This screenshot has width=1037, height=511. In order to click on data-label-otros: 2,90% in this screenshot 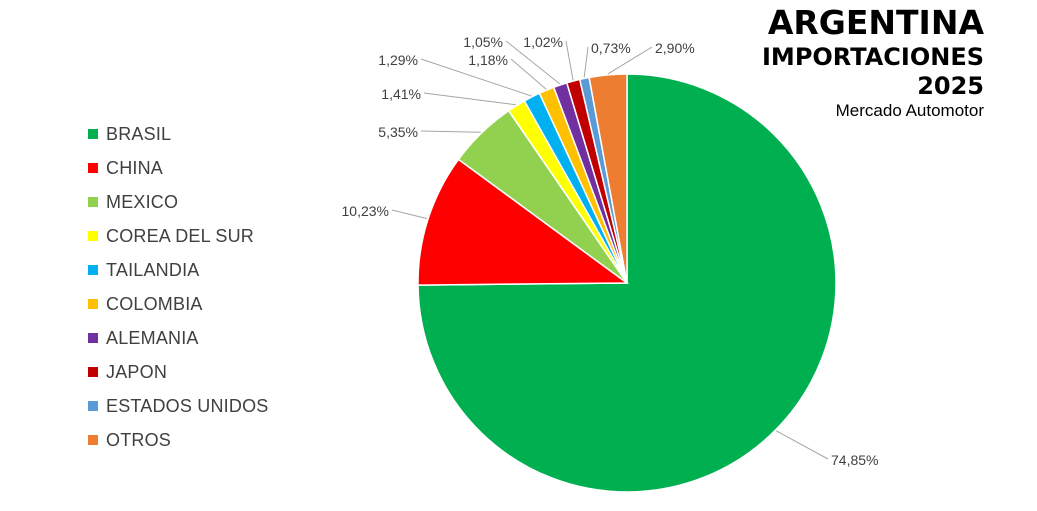, I will do `click(675, 48)`.